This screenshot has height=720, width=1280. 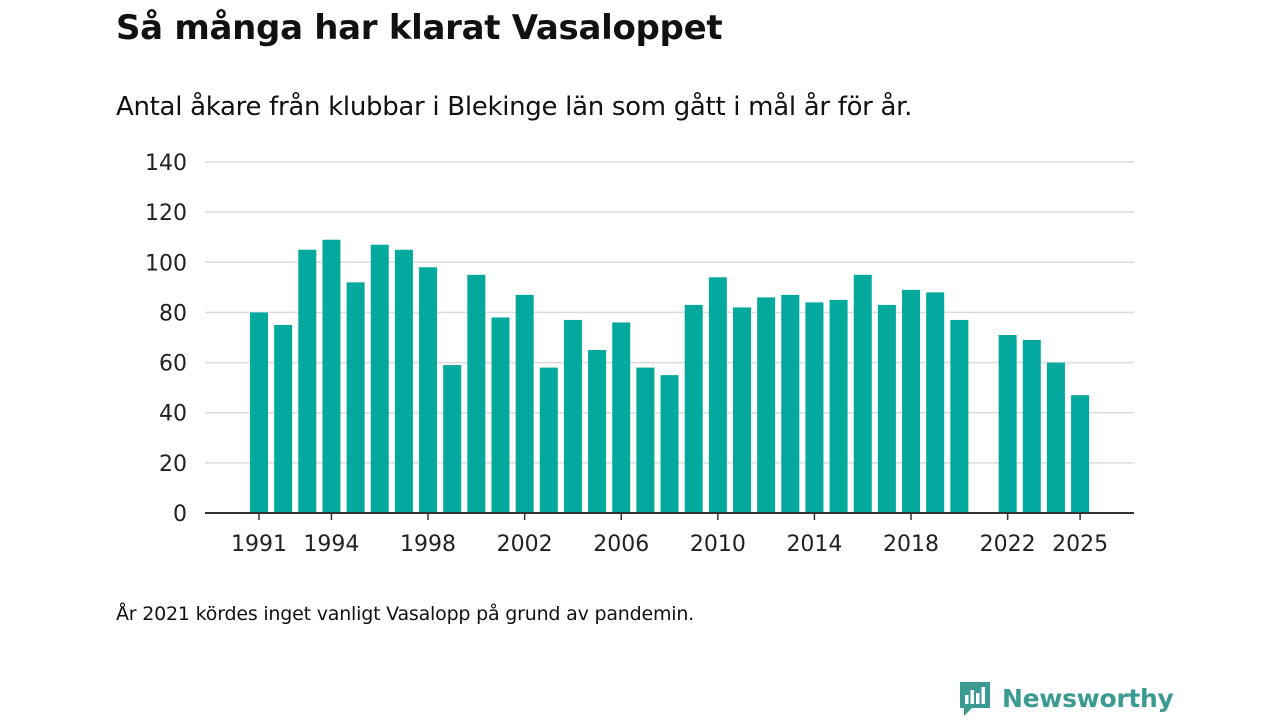 What do you see at coordinates (717, 395) in the screenshot?
I see `bar-2010` at bounding box center [717, 395].